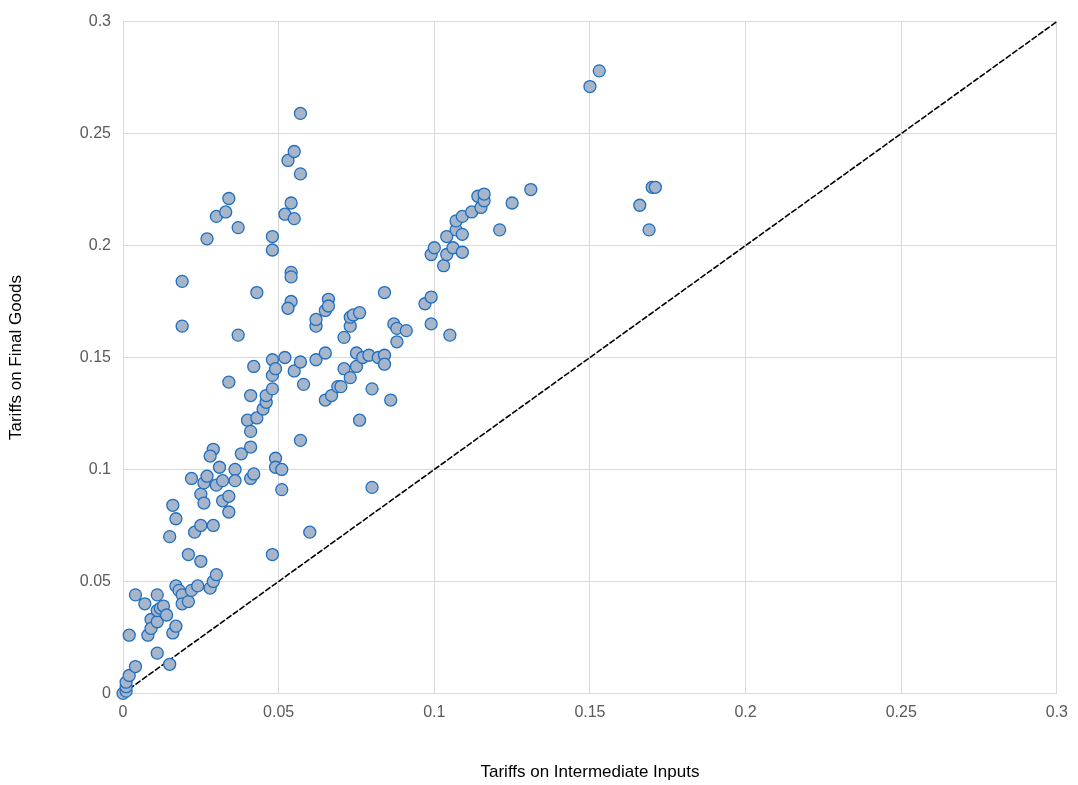  Describe the element at coordinates (123, 712) in the screenshot. I see `x-tick-label: 0` at that location.